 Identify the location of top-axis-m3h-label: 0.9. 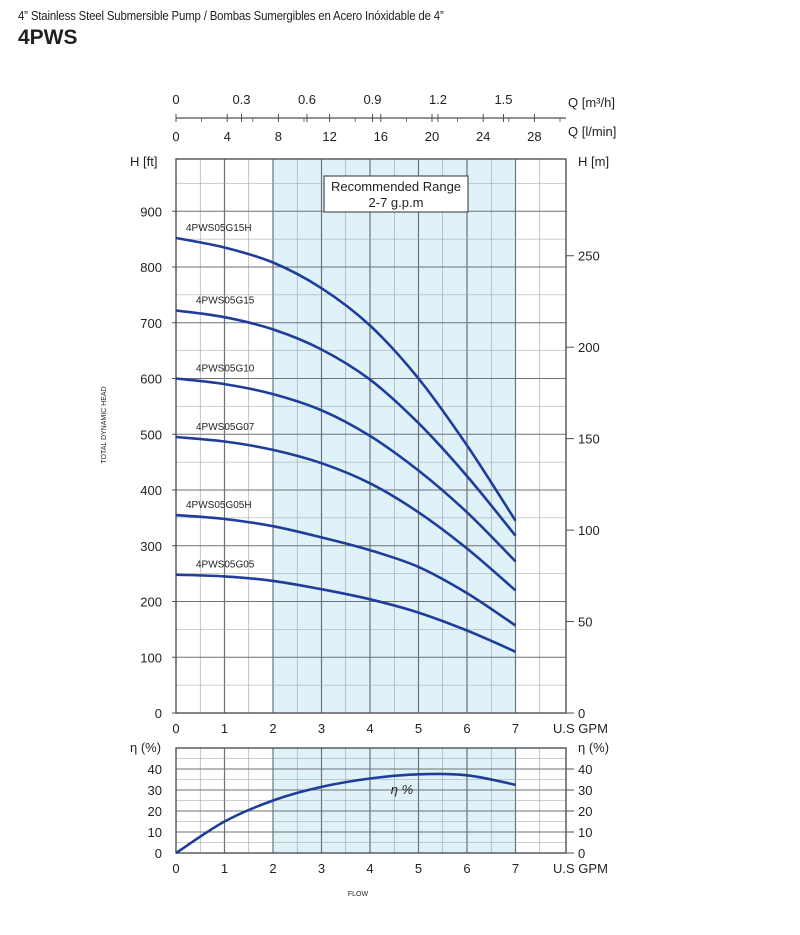
(372, 99).